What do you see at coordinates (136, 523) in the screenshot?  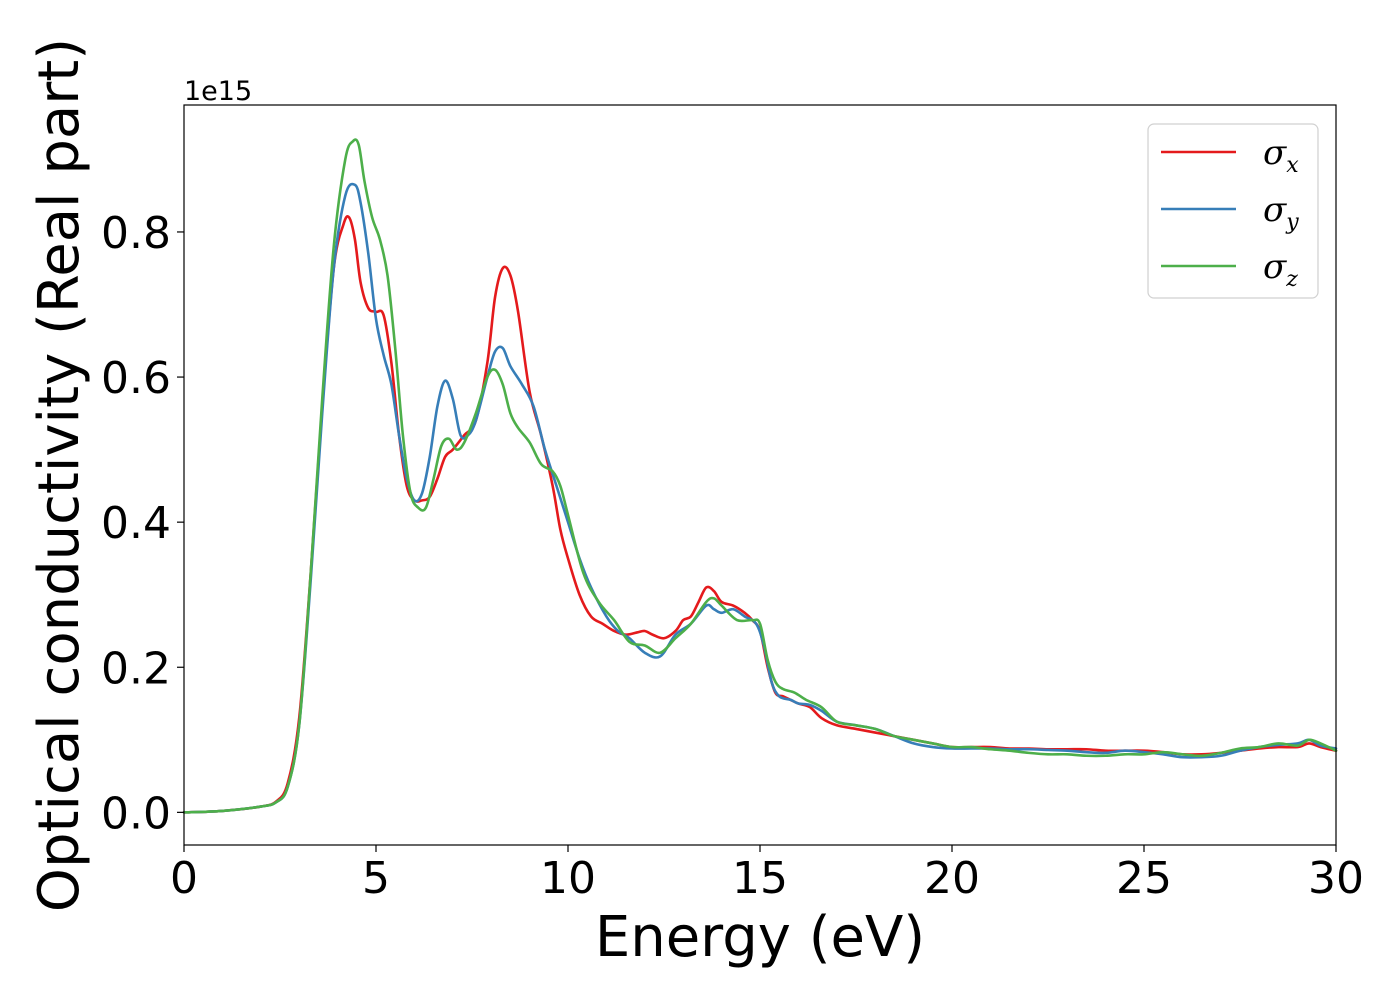 I see `y-tick-label: 0.4` at bounding box center [136, 523].